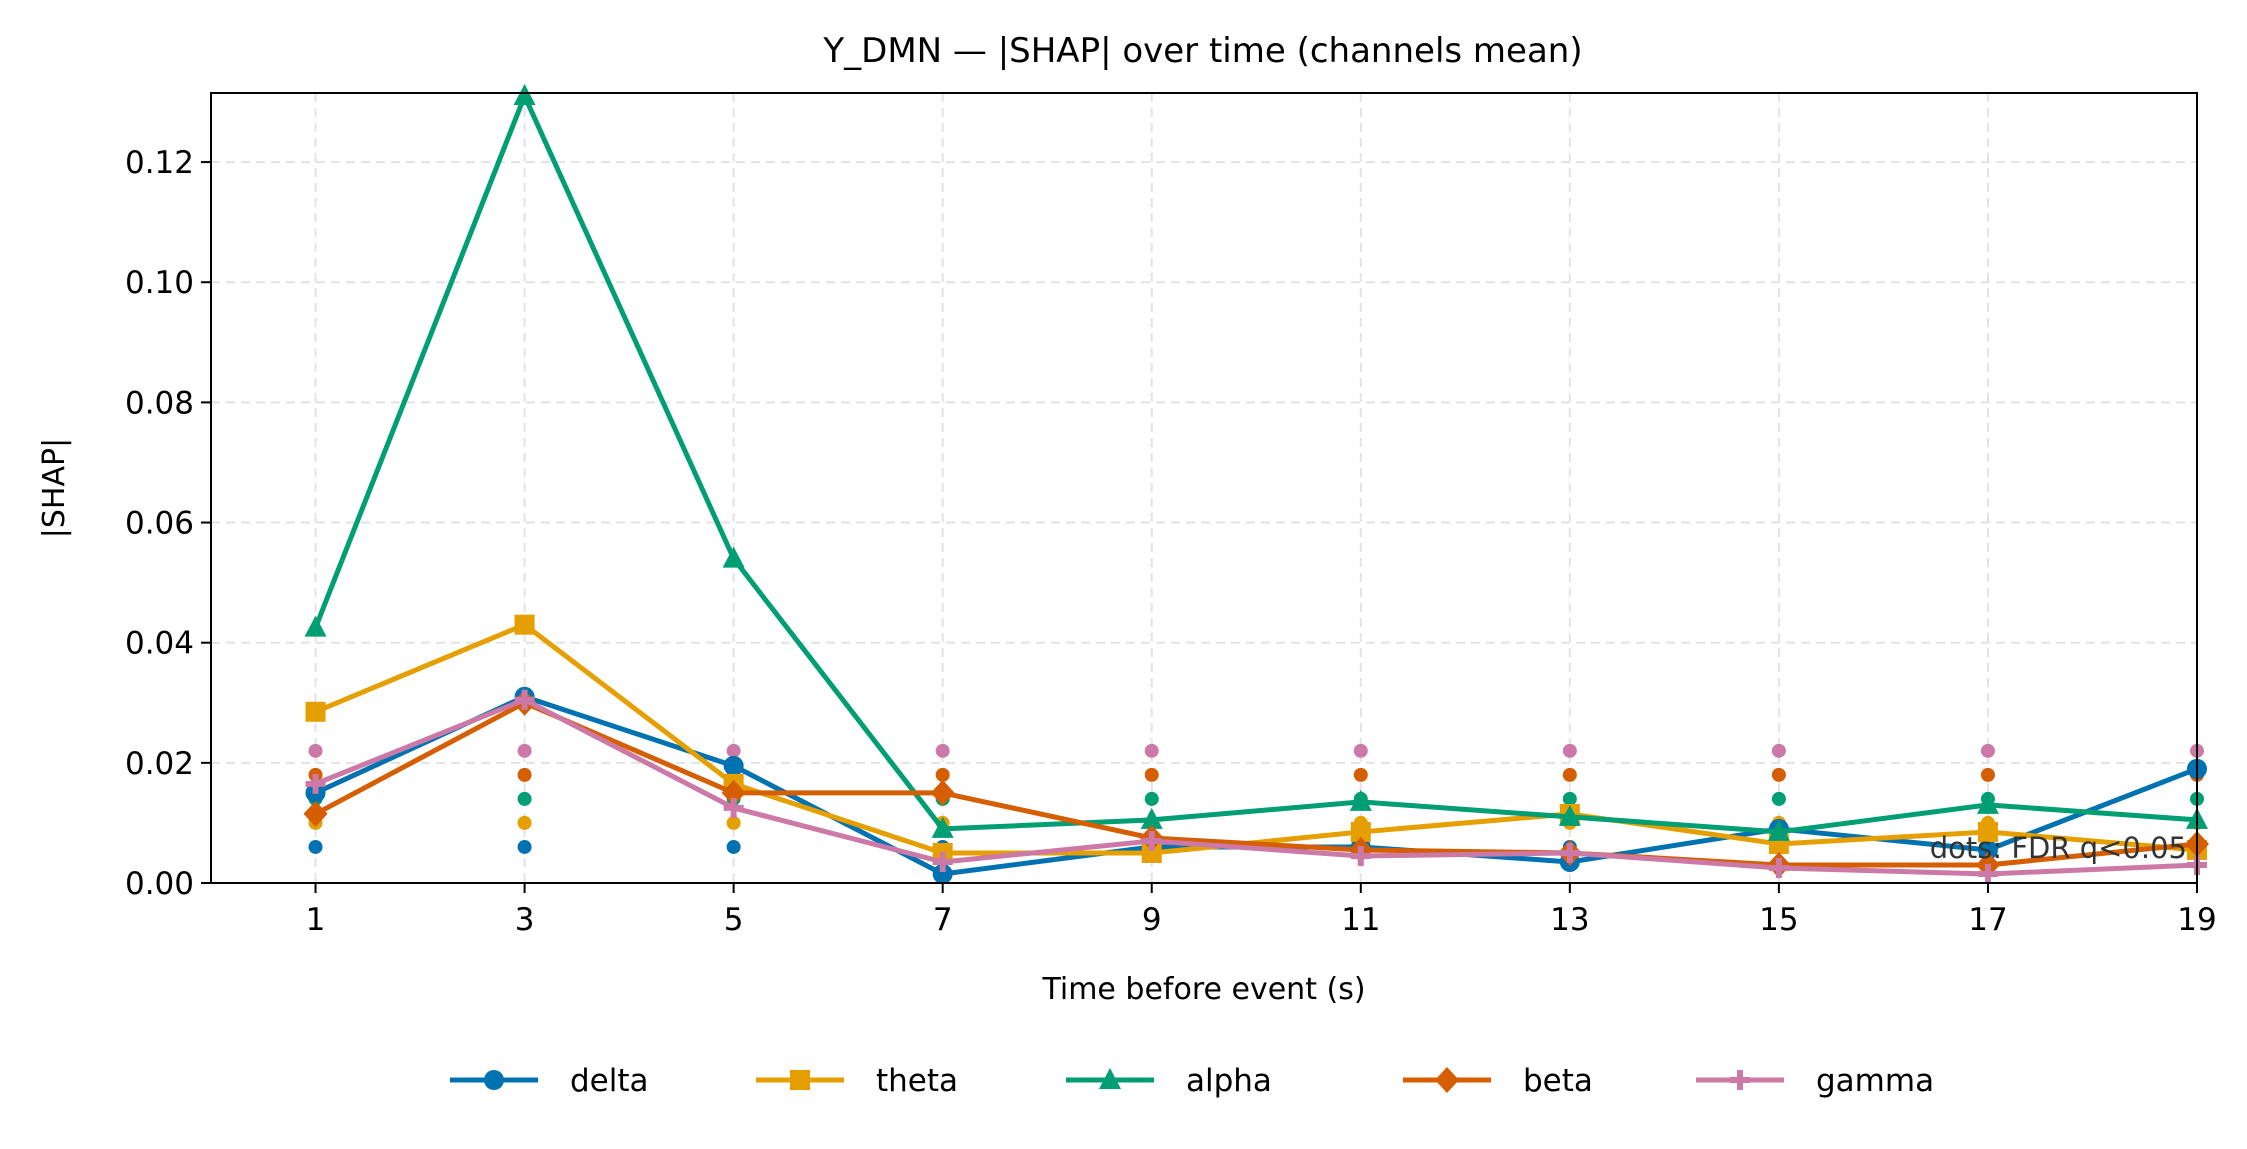 Image resolution: width=2247 pixels, height=1149 pixels. I want to click on y-tick-label: 0.06, so click(159, 524).